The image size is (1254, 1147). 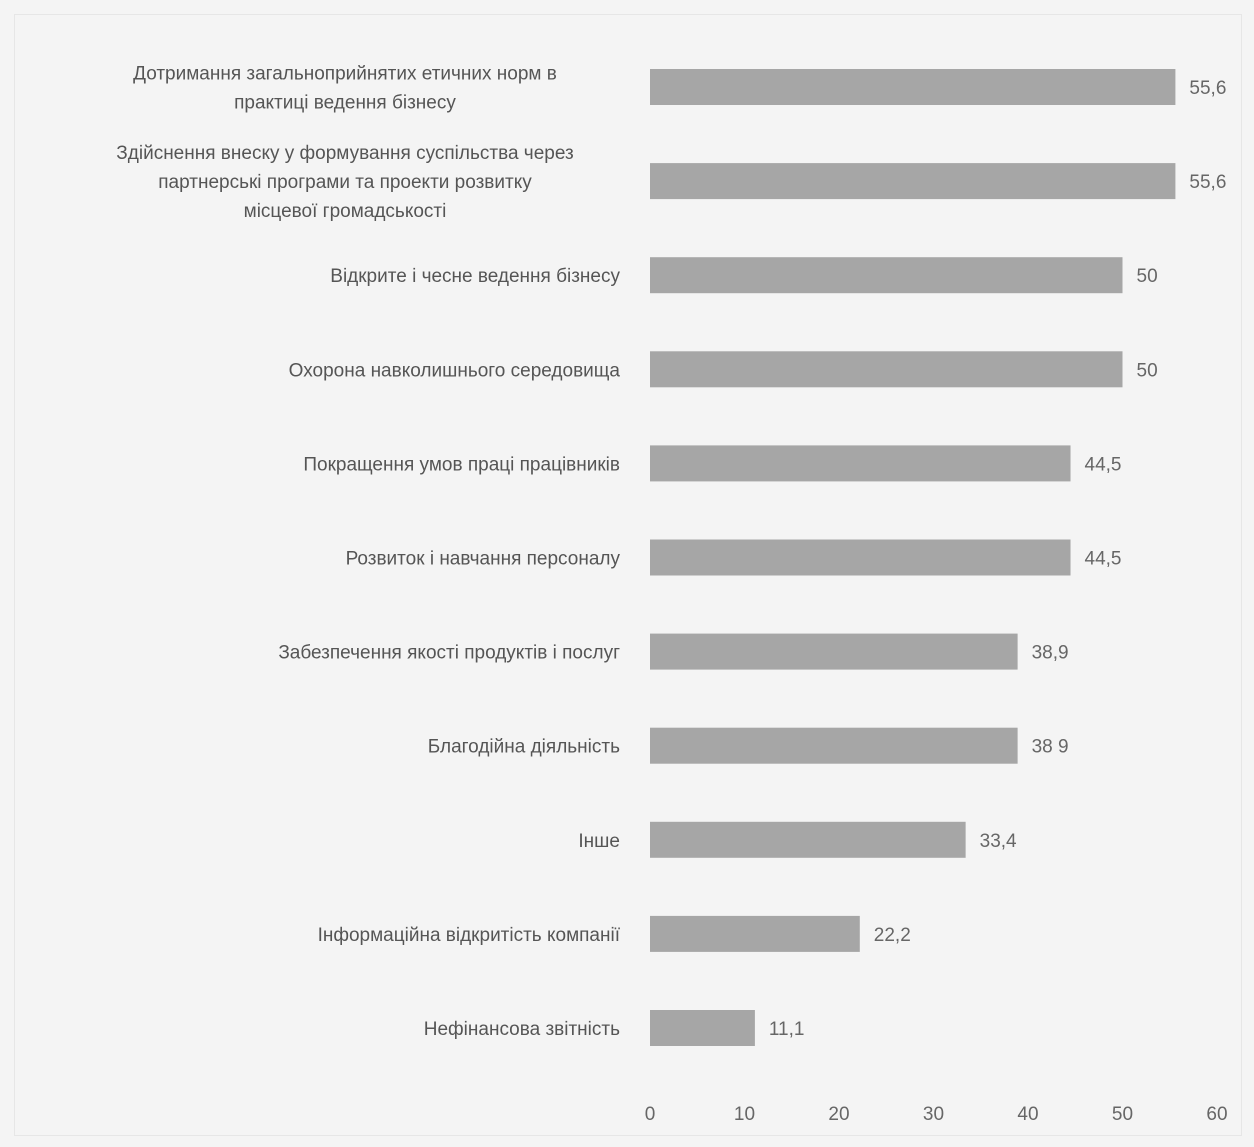 I want to click on x-tick-labels-group: 0 10 20 30 40 50 60, so click(x=936, y=1114).